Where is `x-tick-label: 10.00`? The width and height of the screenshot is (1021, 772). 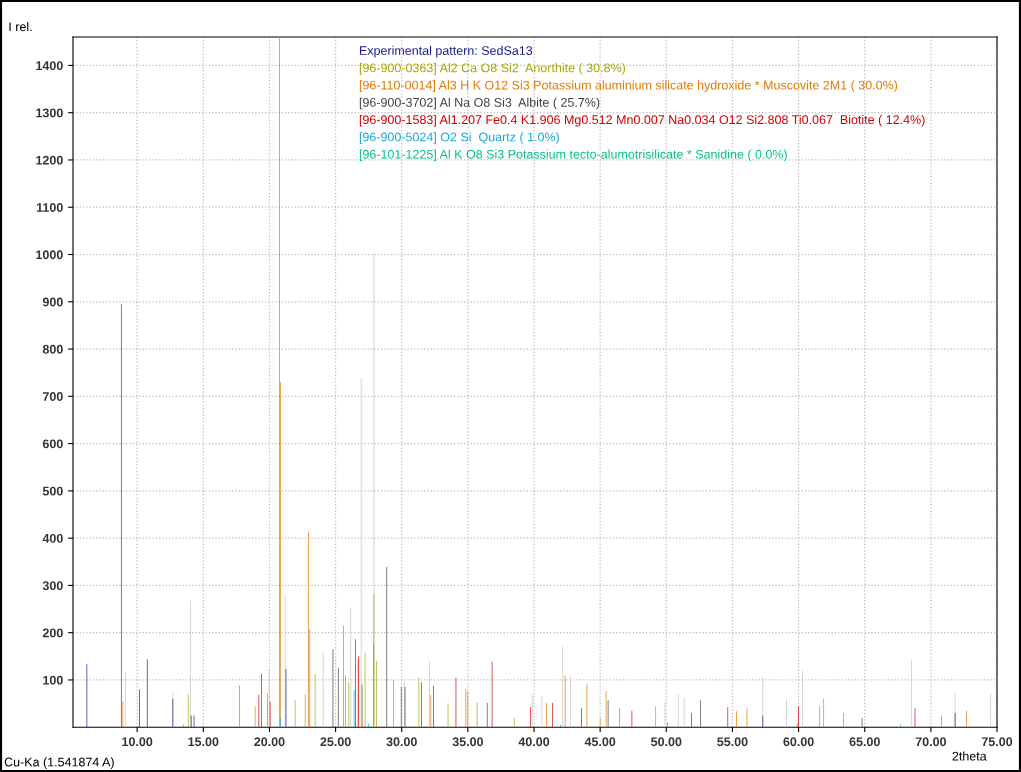 x-tick-label: 10.00 is located at coordinates (137, 742).